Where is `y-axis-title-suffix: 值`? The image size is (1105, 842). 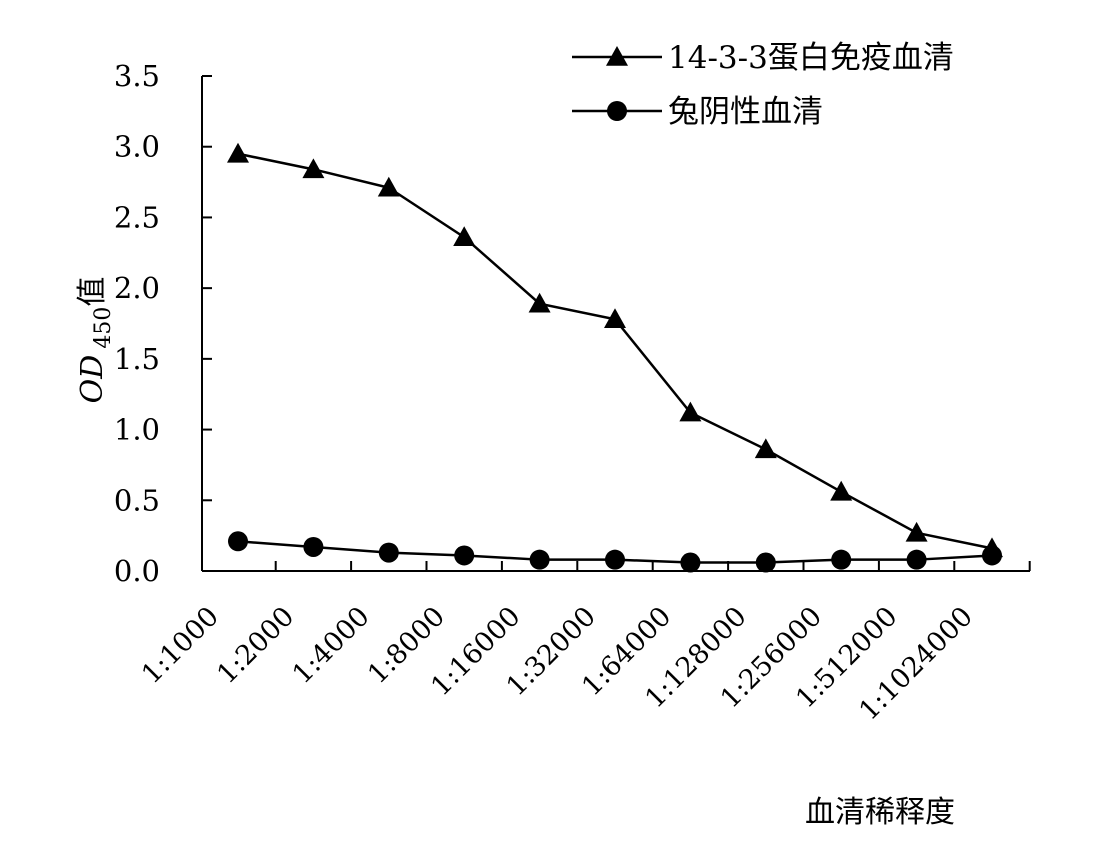 y-axis-title-suffix: 值 is located at coordinates (92, 292).